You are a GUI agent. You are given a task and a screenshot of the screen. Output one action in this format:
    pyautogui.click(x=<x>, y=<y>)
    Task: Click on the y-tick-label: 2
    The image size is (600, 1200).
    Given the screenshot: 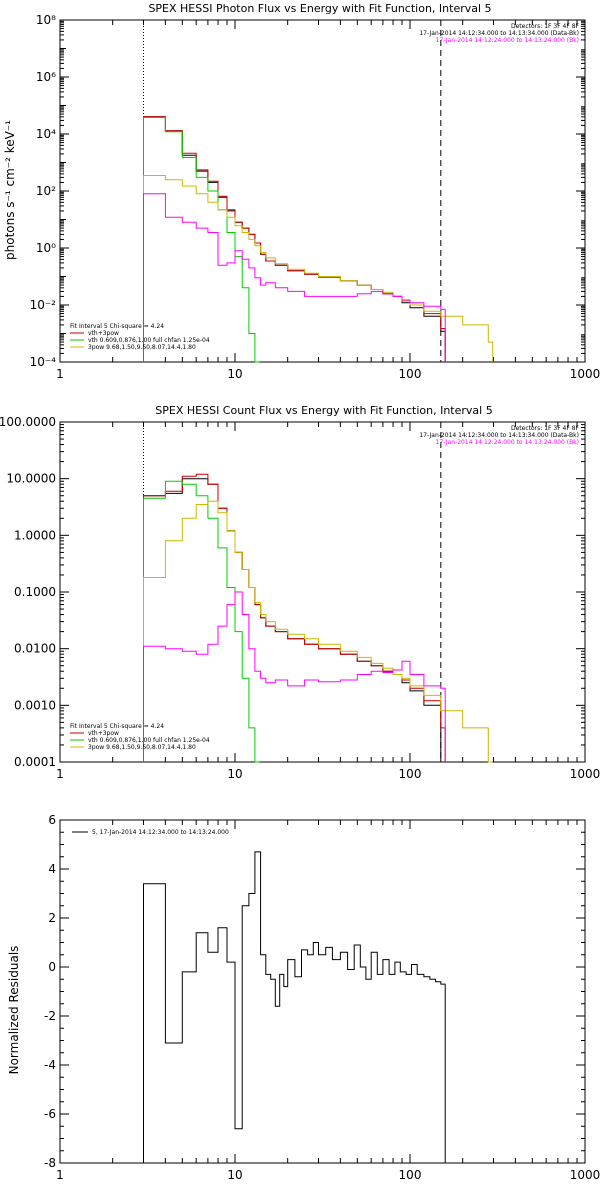 What is the action you would take?
    pyautogui.click(x=52, y=918)
    